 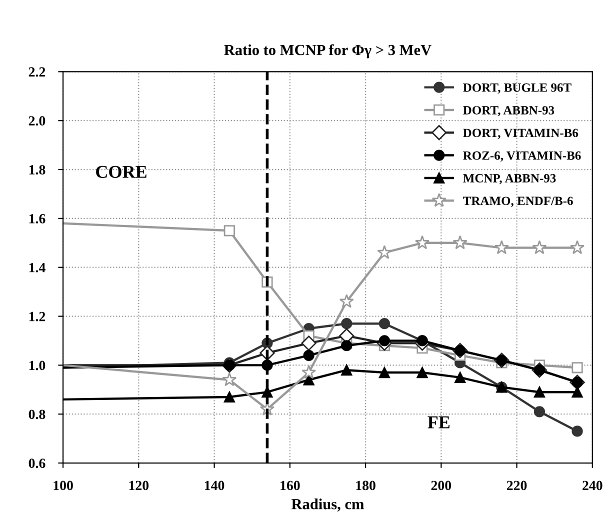 I want to click on legend-label: DORT, ABBN-93, so click(x=508, y=111).